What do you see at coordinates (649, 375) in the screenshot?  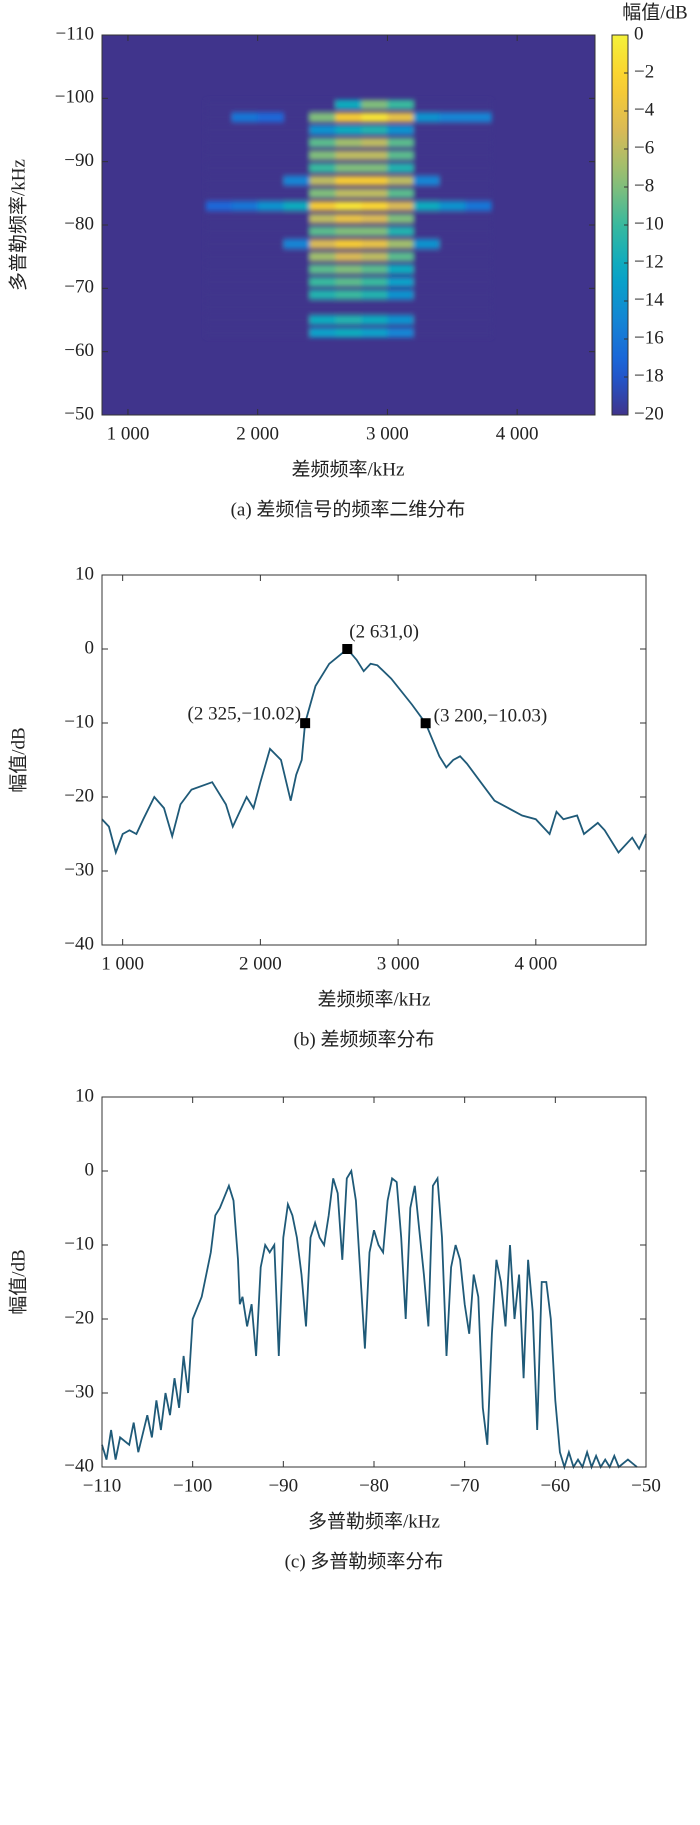 I see `colorbar-tick-label: −18` at bounding box center [649, 375].